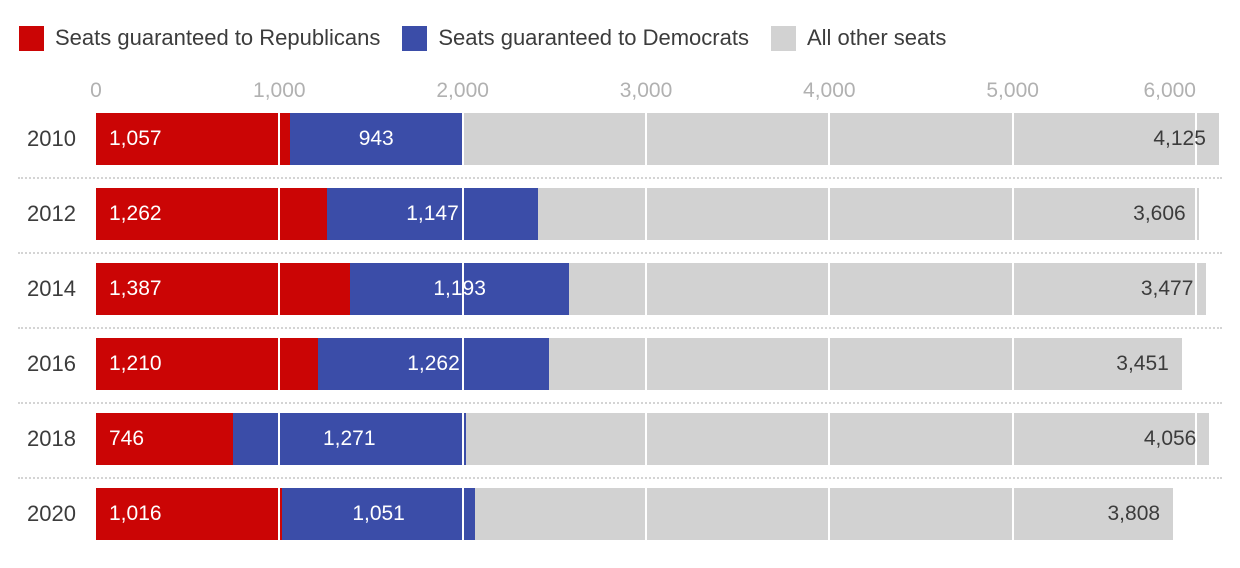 The image size is (1240, 568). I want to click on bar-value-label: 1,193, so click(459, 288).